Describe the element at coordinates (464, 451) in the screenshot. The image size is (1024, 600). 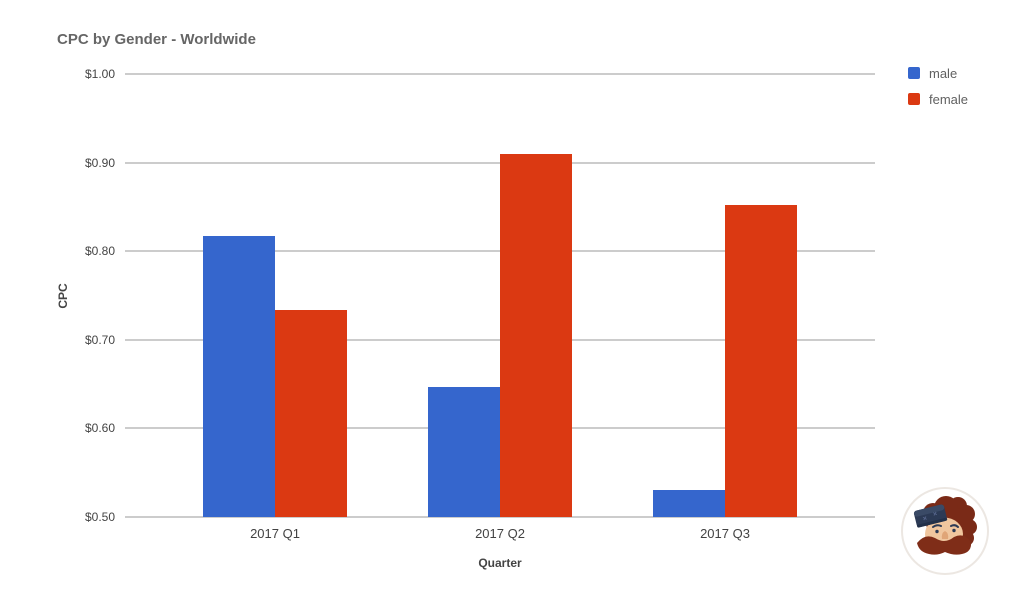
I see `bar-male-2017-q2` at that location.